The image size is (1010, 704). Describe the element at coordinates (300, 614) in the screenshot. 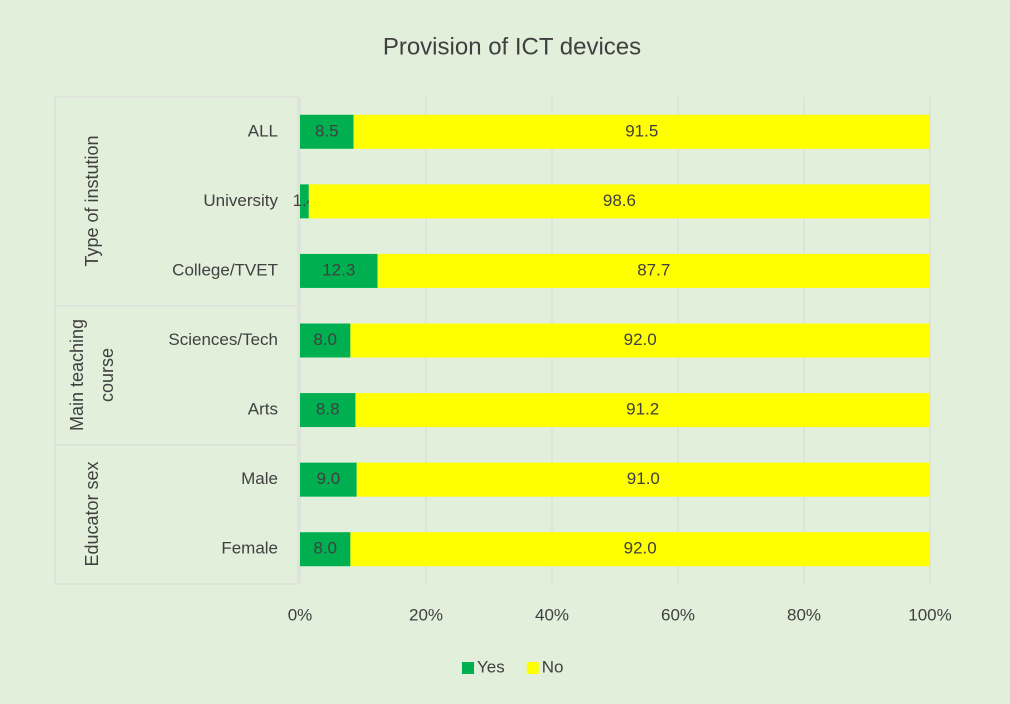

I see `x-tick-label: 0%` at that location.